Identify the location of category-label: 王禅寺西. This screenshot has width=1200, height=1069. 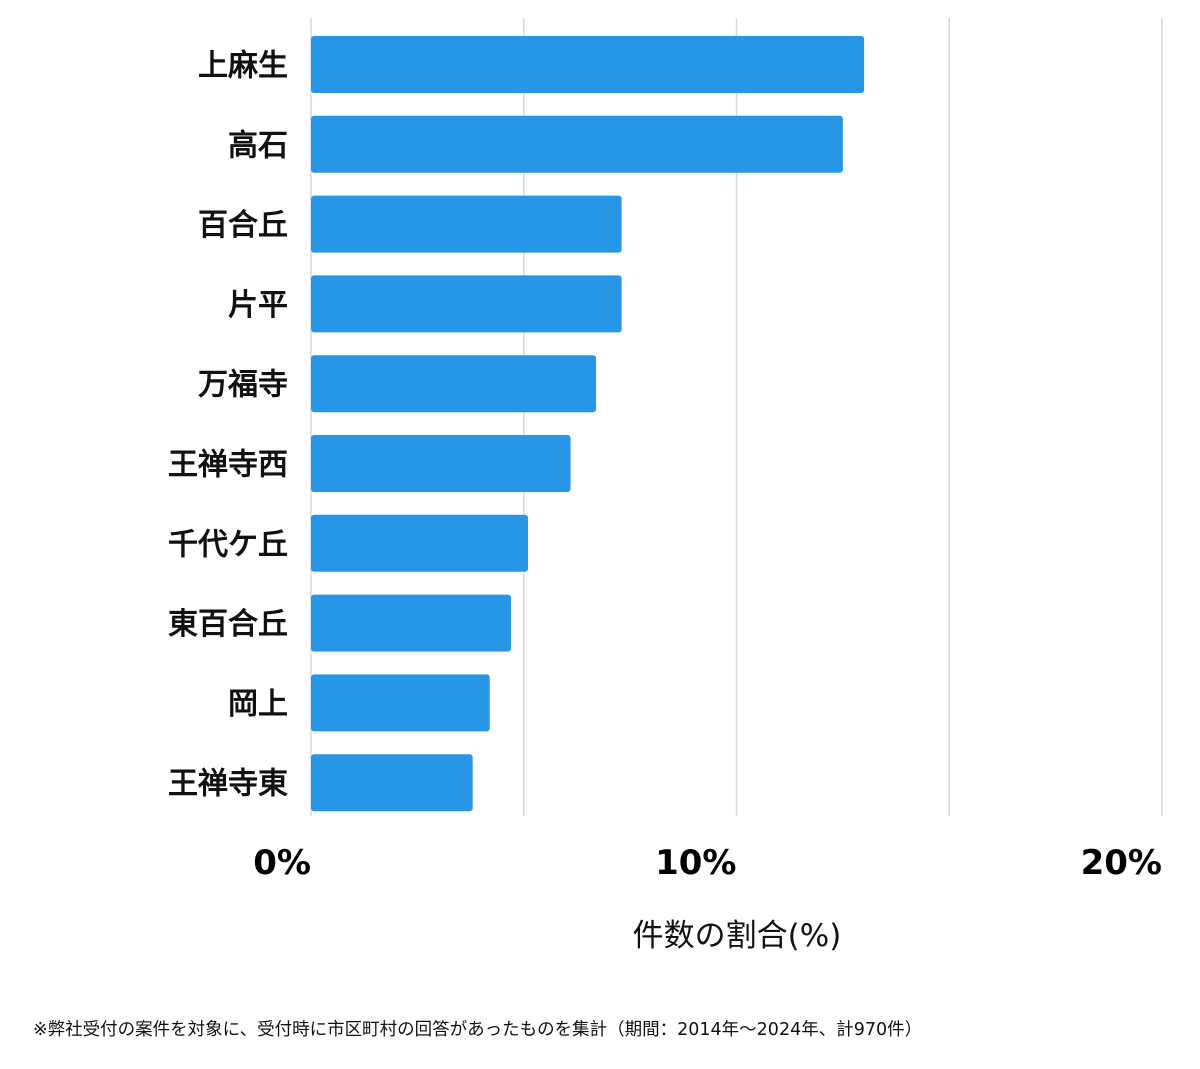
(228, 465).